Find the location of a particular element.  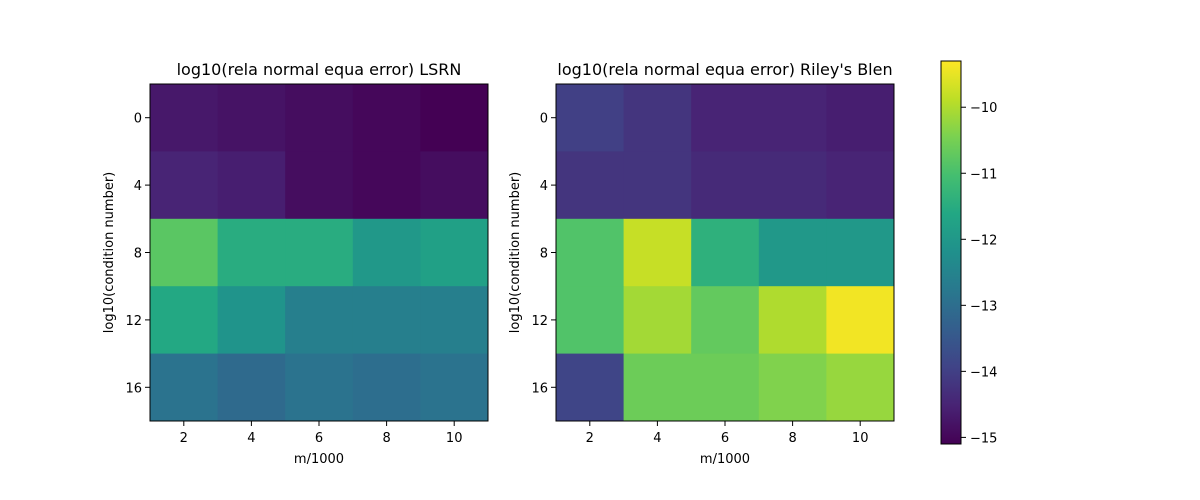

colorbar-gradient is located at coordinates (951, 252).